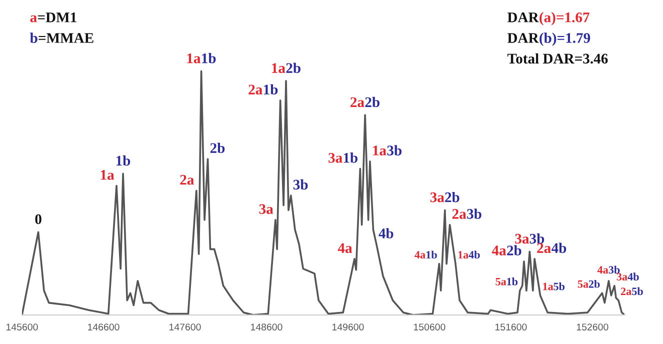  Describe the element at coordinates (286, 67) in the screenshot. I see `annotation: 1a2b` at that location.